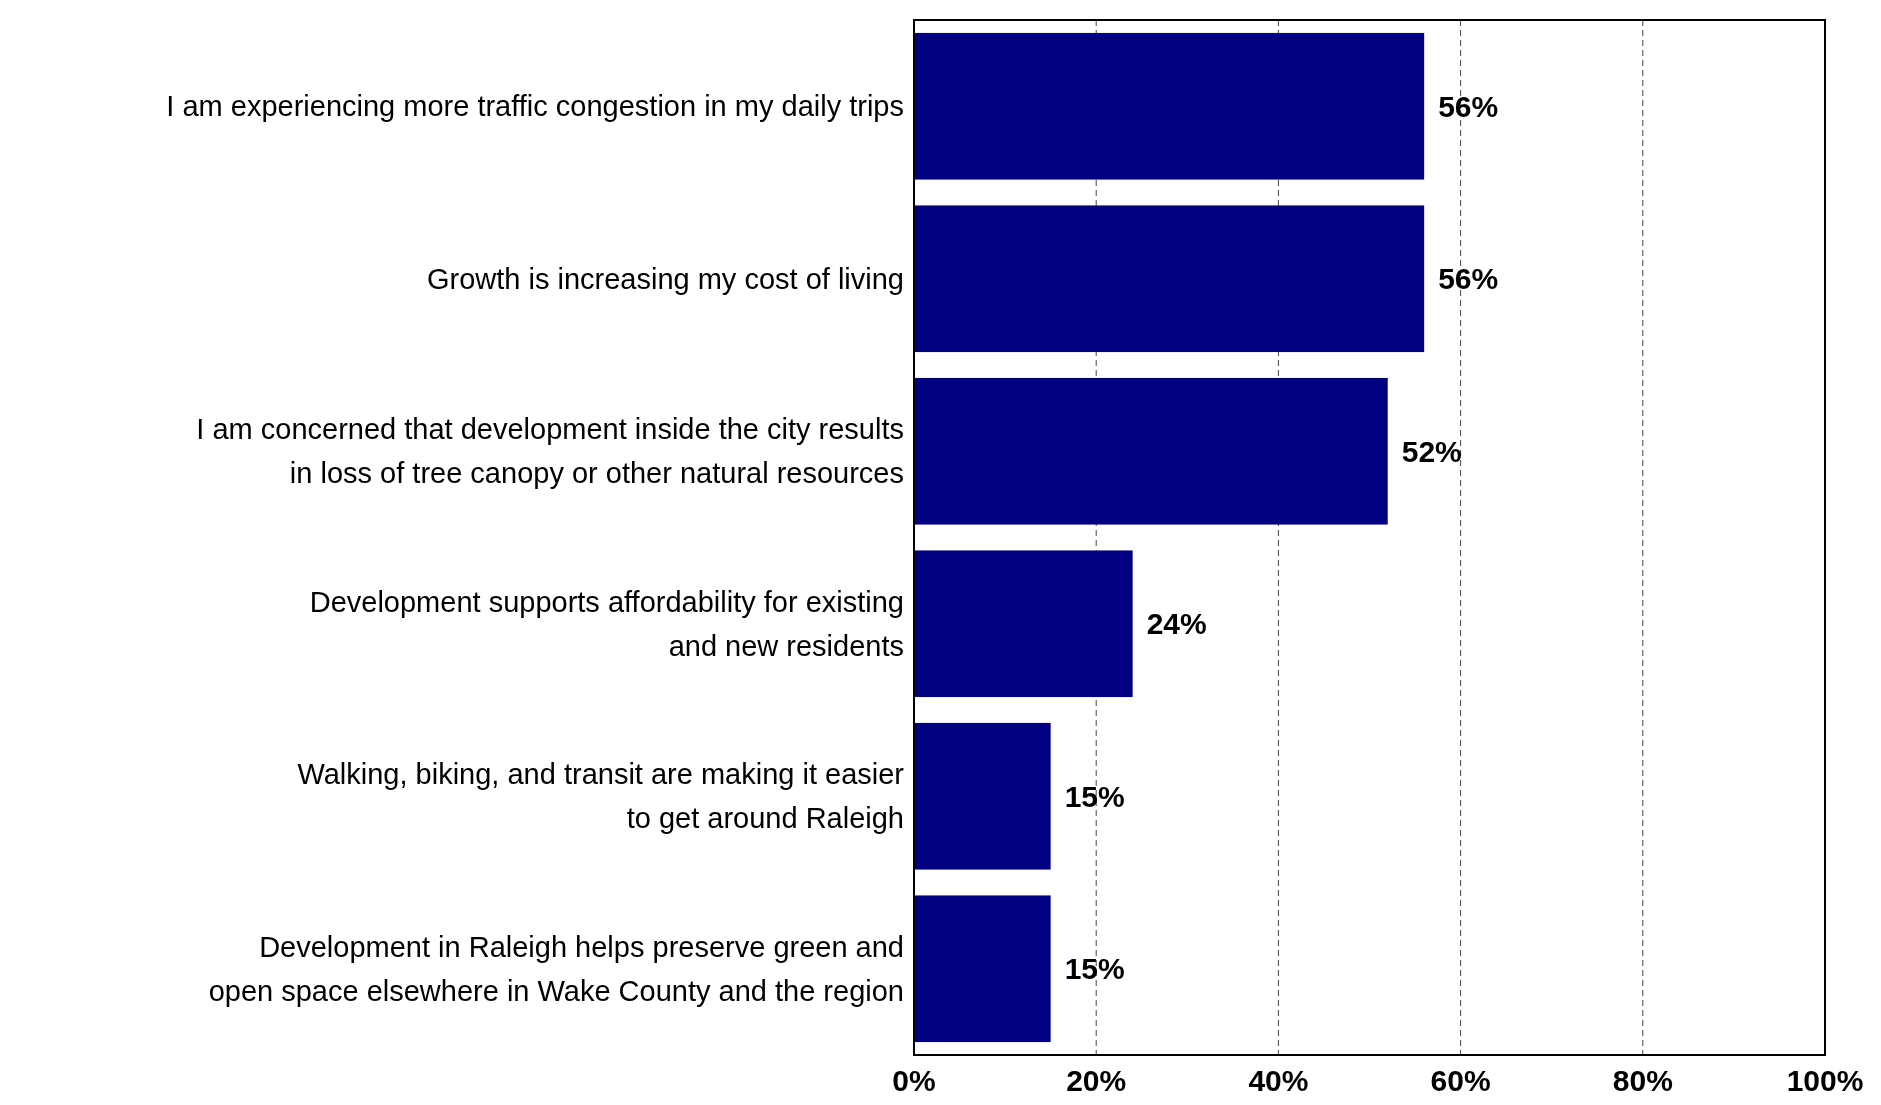 This screenshot has height=1105, width=1881. Describe the element at coordinates (1176, 624) in the screenshot. I see `data-label: 24%` at that location.